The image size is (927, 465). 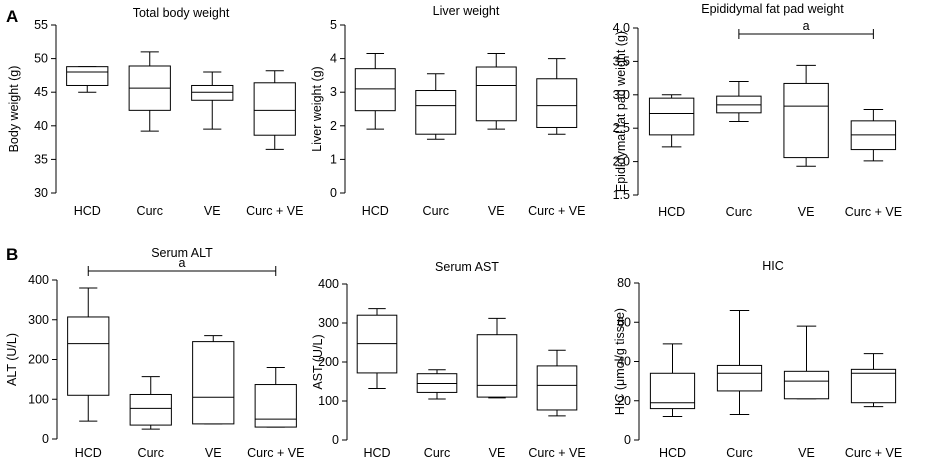 I want to click on chart-title: Serum AST, so click(x=467, y=267).